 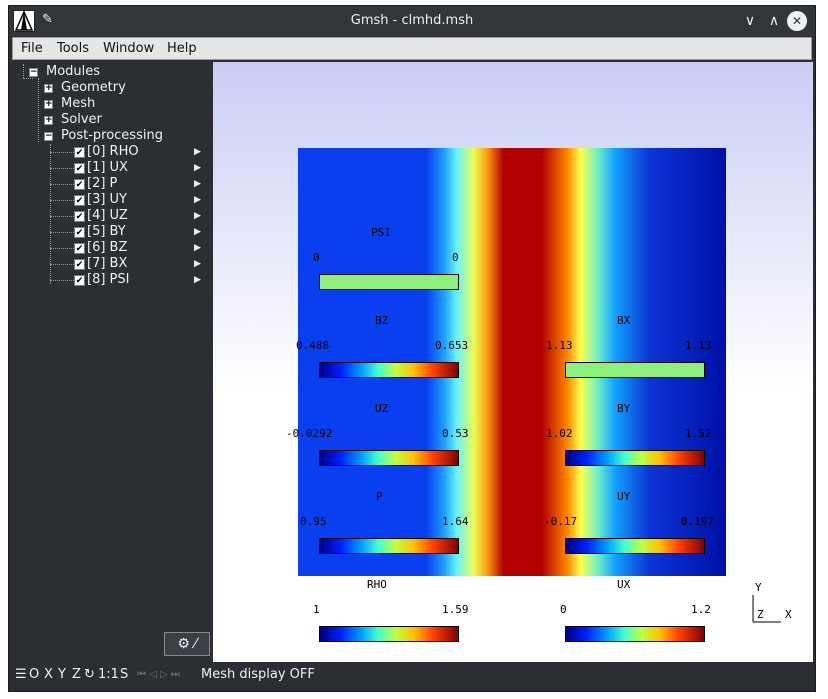 What do you see at coordinates (389, 282) in the screenshot?
I see `scale-bar-psi` at bounding box center [389, 282].